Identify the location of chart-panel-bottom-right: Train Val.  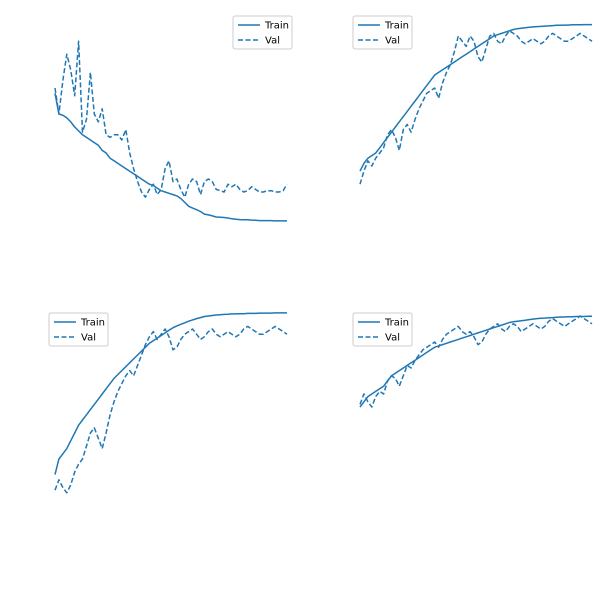
(472, 360).